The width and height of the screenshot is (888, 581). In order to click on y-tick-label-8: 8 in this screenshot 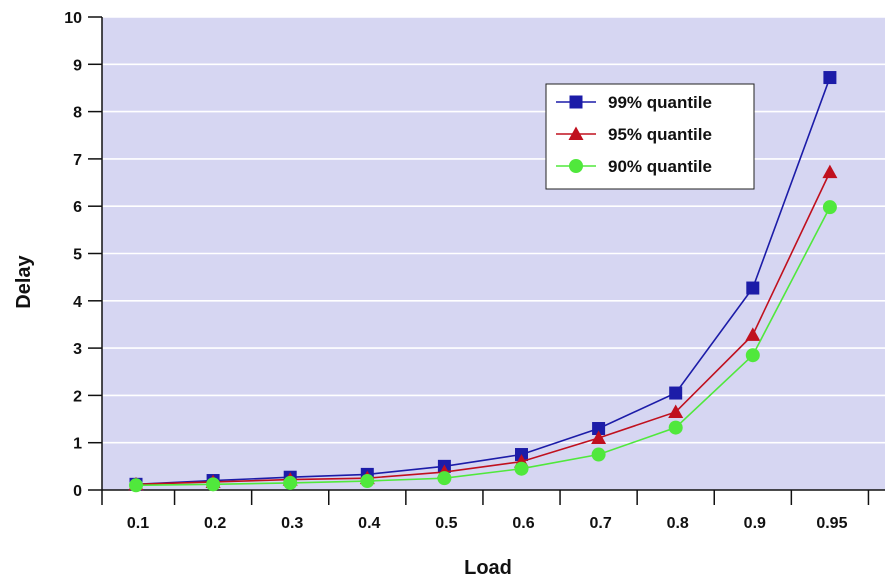, I will do `click(77, 113)`.